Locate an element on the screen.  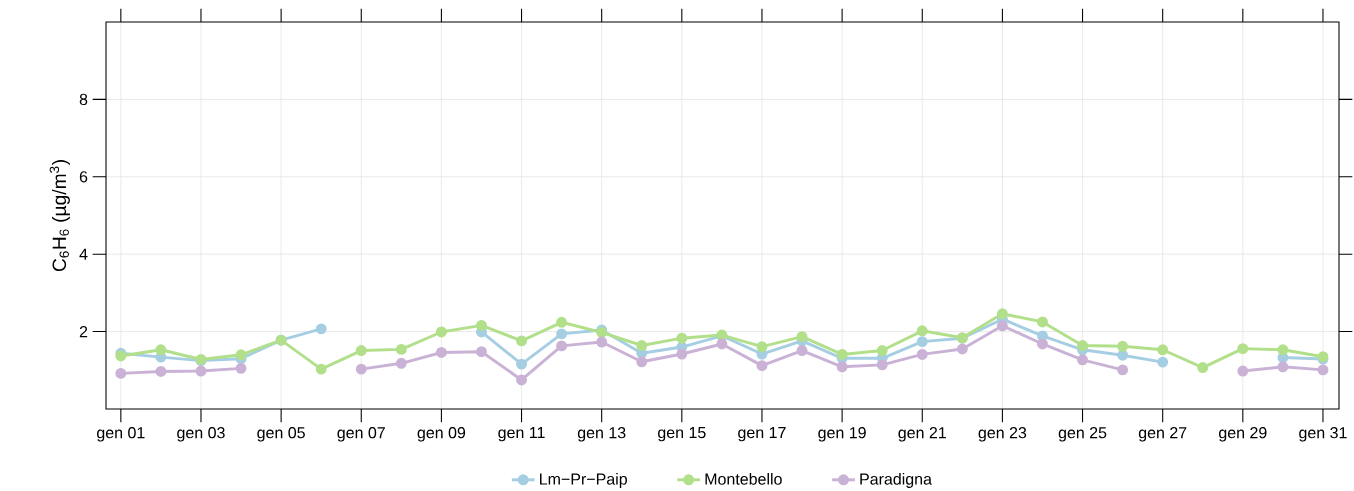
x-tick-label: gen 27 is located at coordinates (1162, 434).